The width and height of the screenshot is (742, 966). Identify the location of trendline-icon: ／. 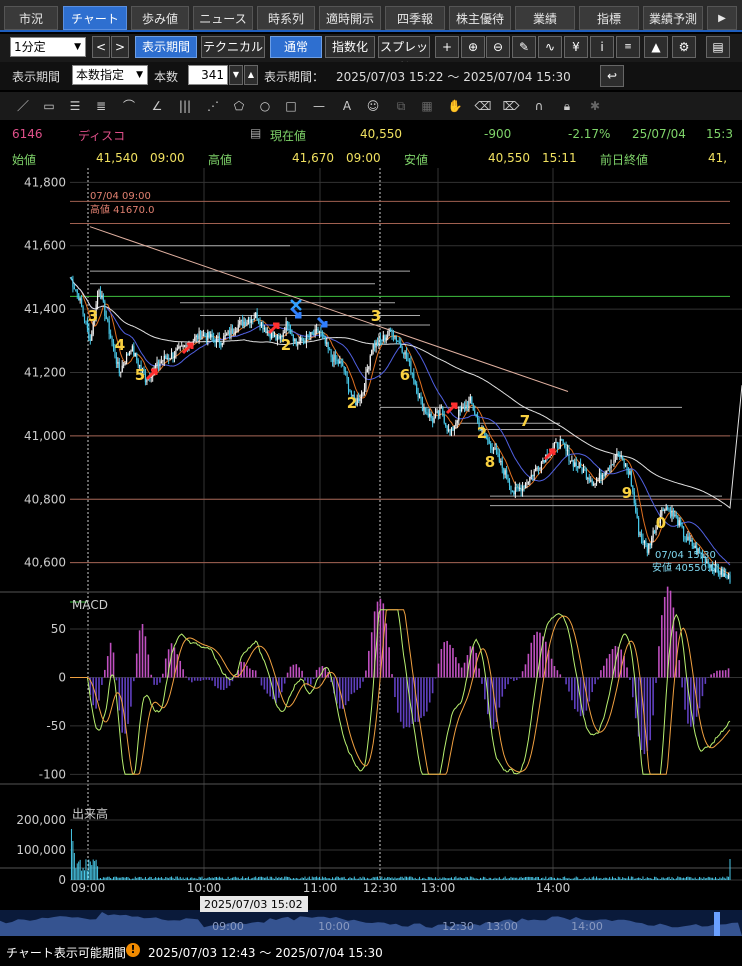
(22, 106).